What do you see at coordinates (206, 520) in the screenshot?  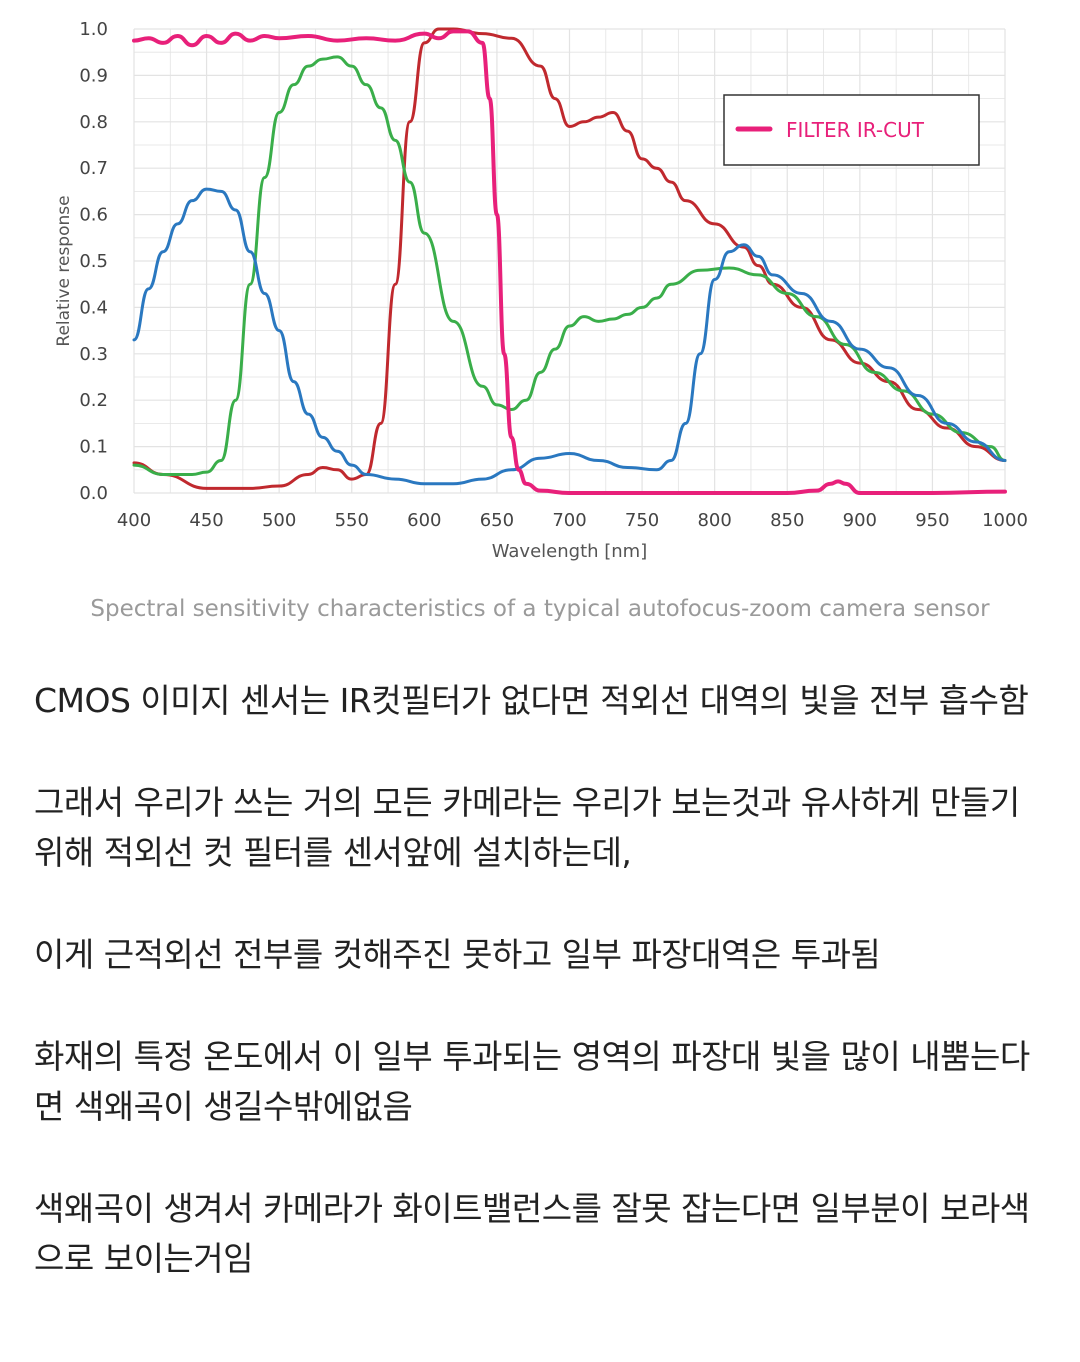 I see `x-tick-label: 450` at bounding box center [206, 520].